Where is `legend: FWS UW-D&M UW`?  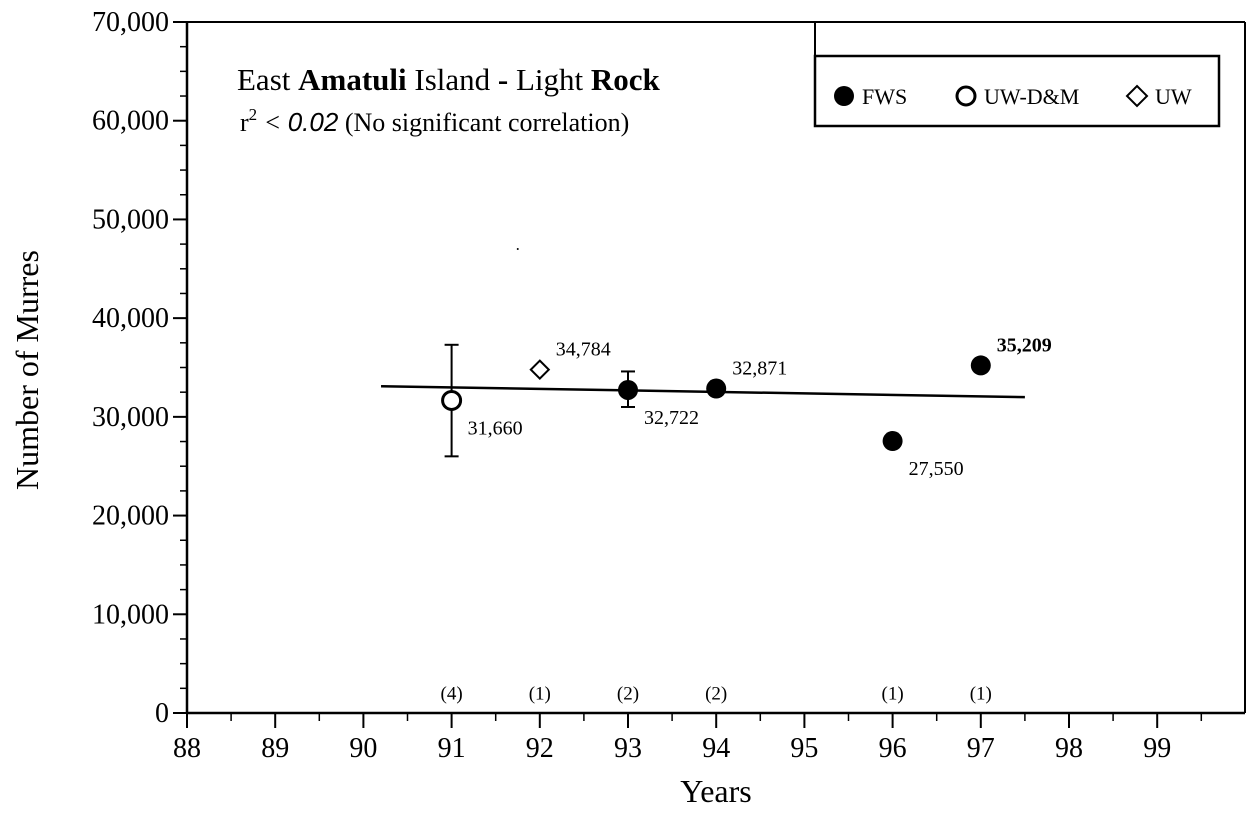
legend: FWS UW-D&M UW is located at coordinates (1017, 75).